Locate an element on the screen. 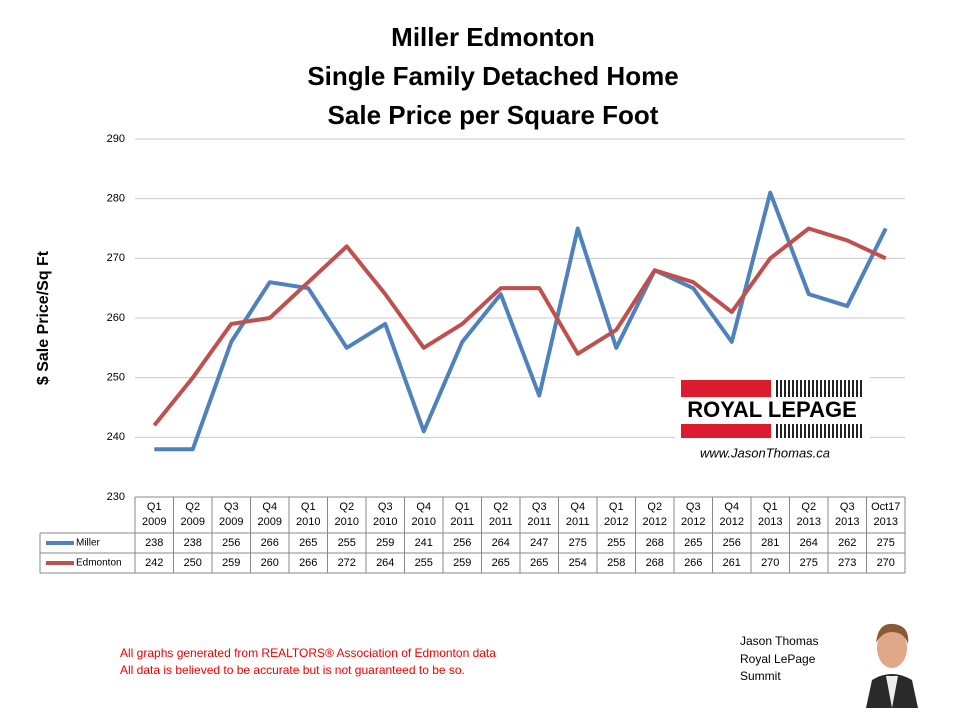  legend-label: Edmonton is located at coordinates (99, 563).